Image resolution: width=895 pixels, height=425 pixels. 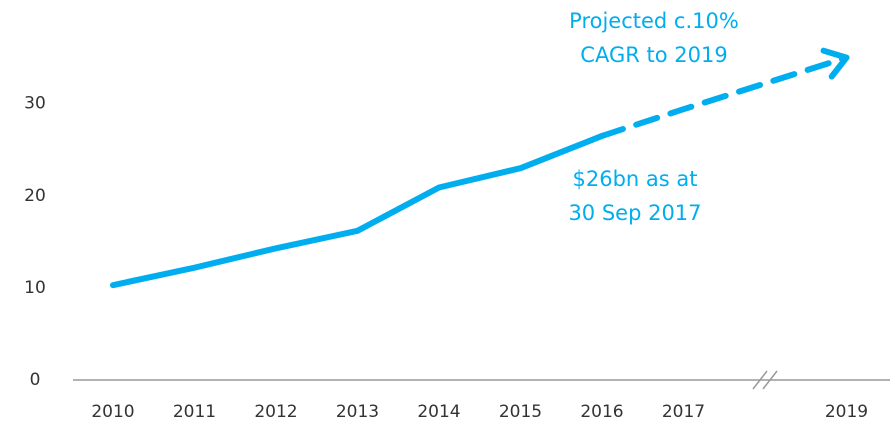 I want to click on y-tick-label: 20, so click(x=35, y=196).